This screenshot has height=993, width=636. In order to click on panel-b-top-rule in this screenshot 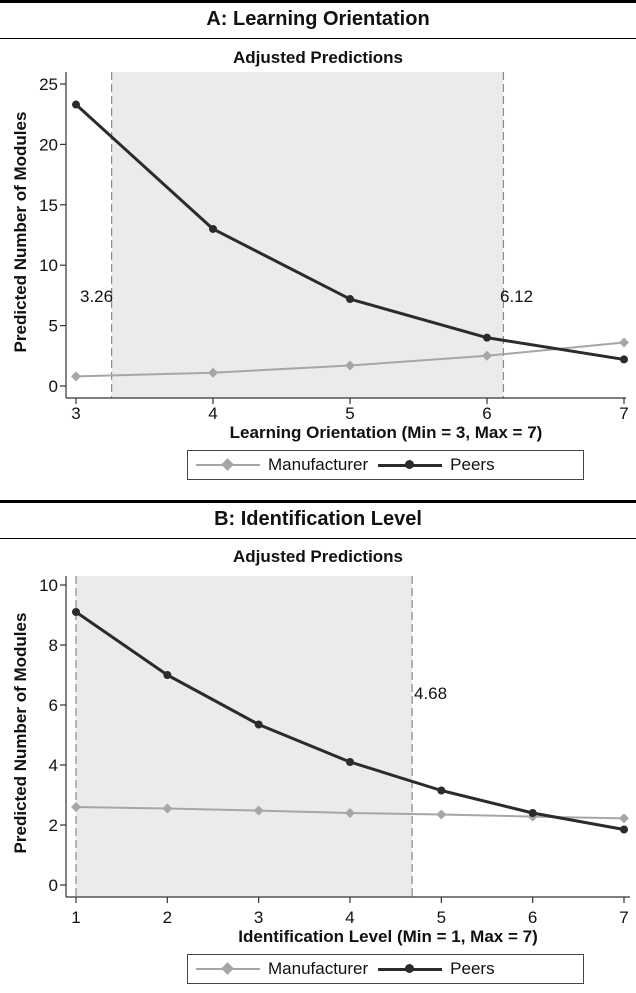, I will do `click(318, 501)`.